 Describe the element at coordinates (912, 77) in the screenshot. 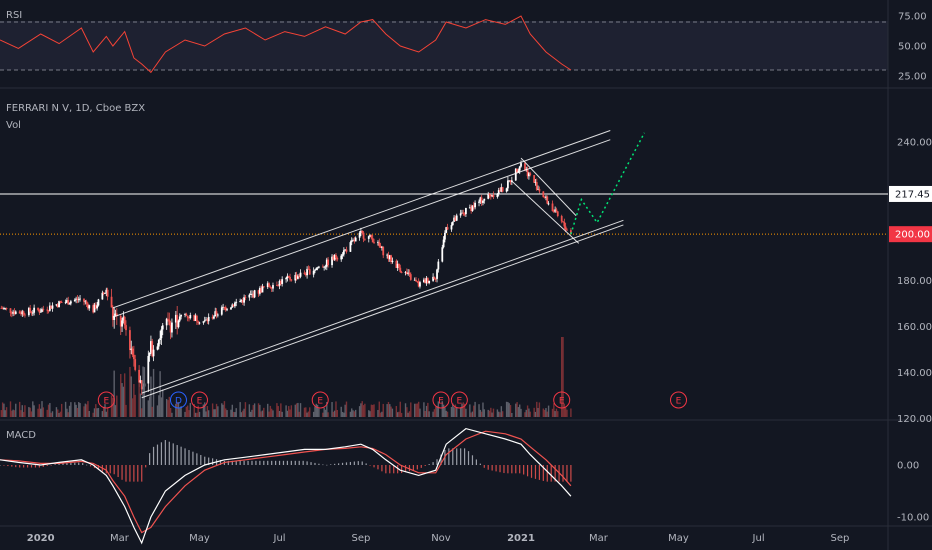

I see `rsi-tick-label: 25.00` at that location.